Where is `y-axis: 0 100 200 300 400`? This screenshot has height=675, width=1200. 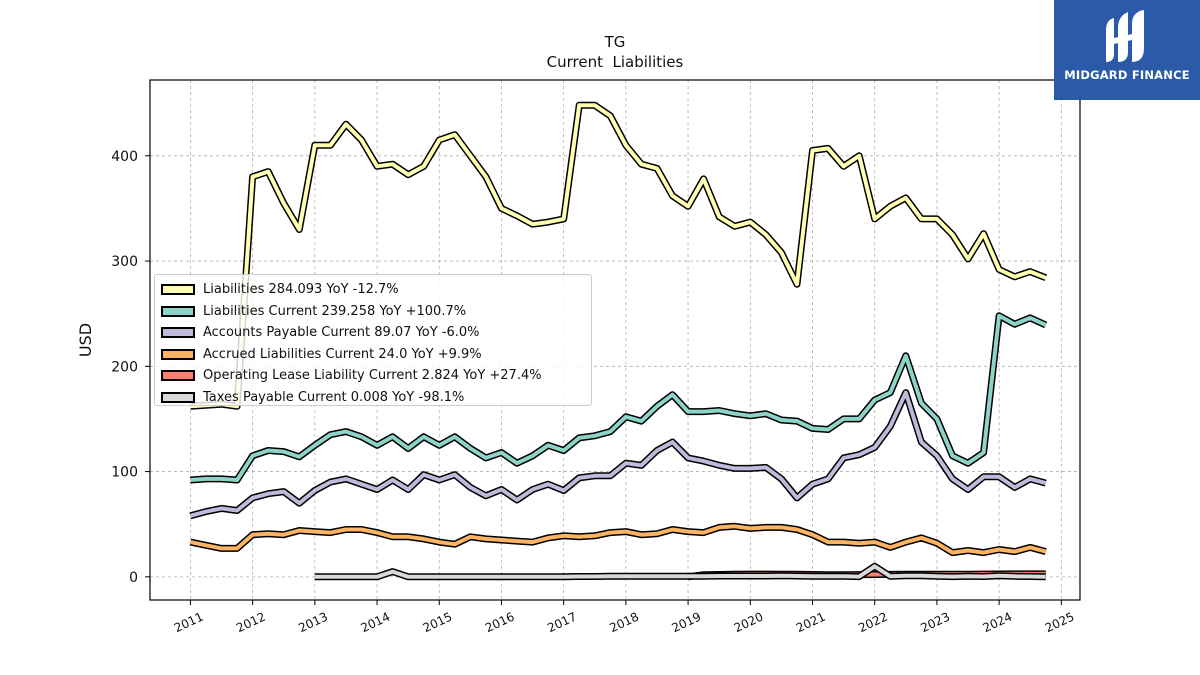 y-axis: 0 100 200 300 400 is located at coordinates (130, 367).